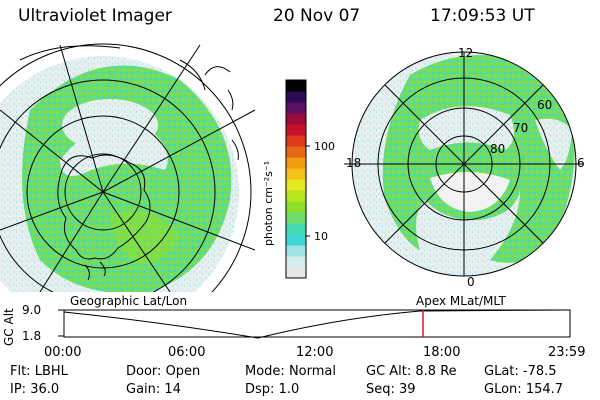 The image size is (600, 400). Describe the element at coordinates (461, 301) in the screenshot. I see `right-projection-label: Apex MLat/MLT` at that location.